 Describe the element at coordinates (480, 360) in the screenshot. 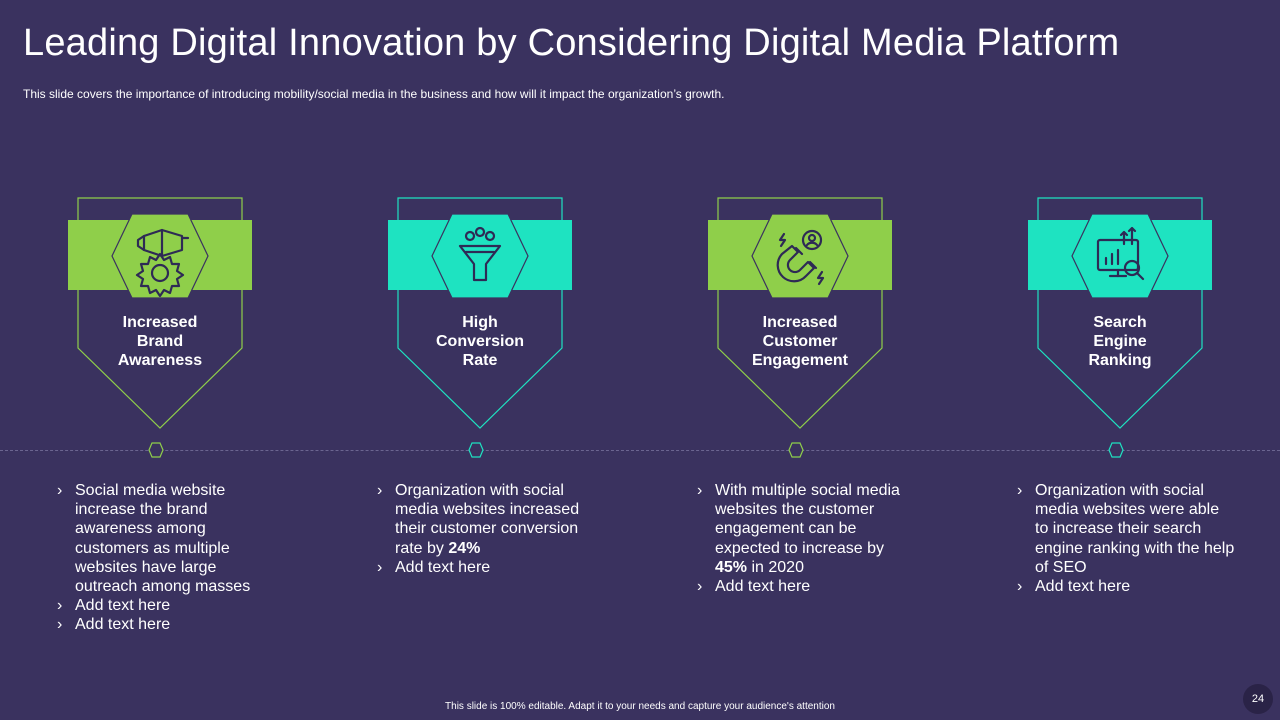

I see `card-label-line: Rate` at that location.